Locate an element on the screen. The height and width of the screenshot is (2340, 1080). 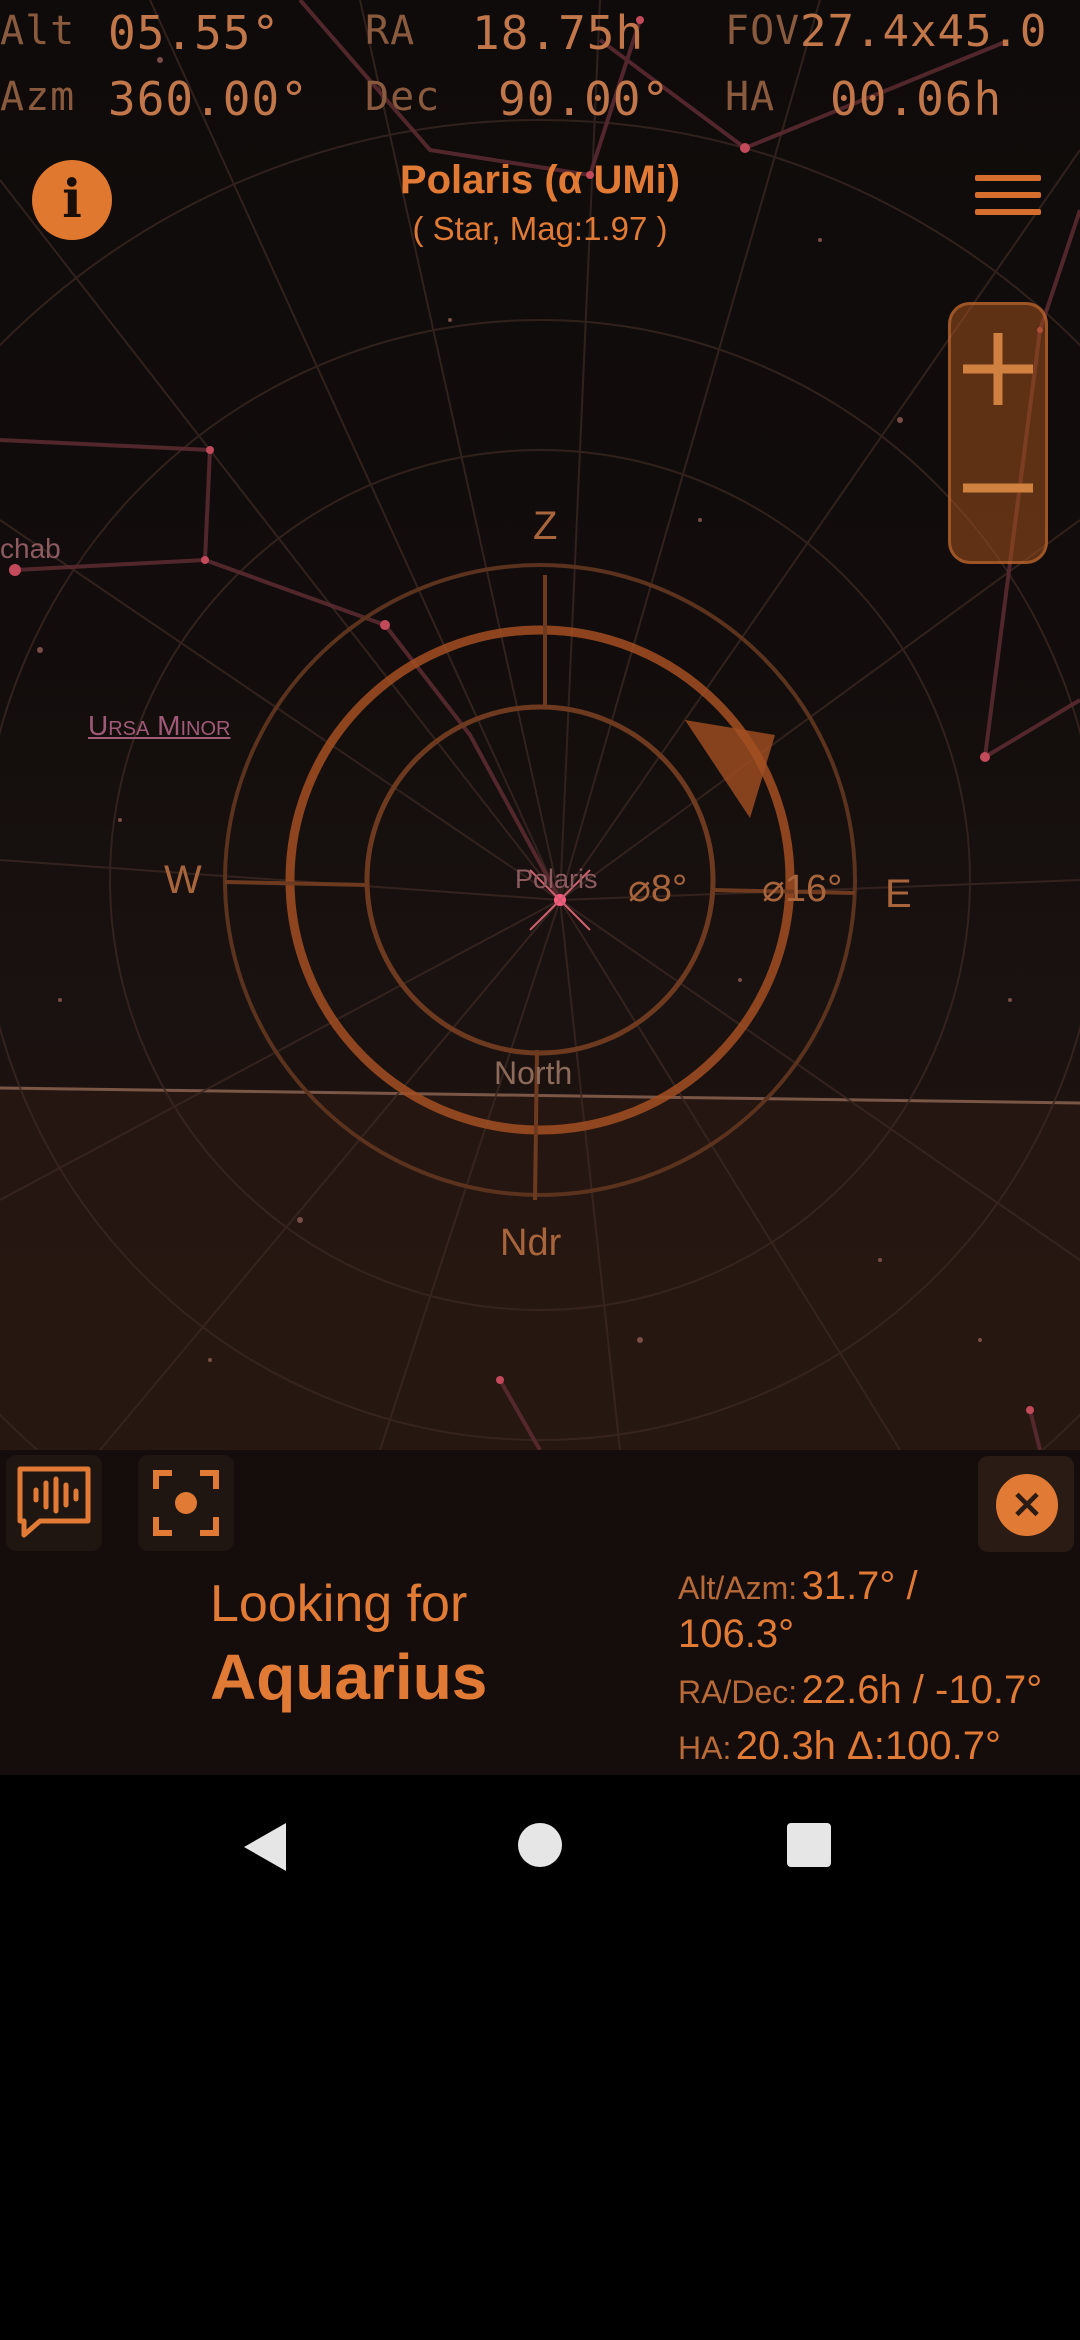
target-name: Aquarius is located at coordinates (349, 1677).